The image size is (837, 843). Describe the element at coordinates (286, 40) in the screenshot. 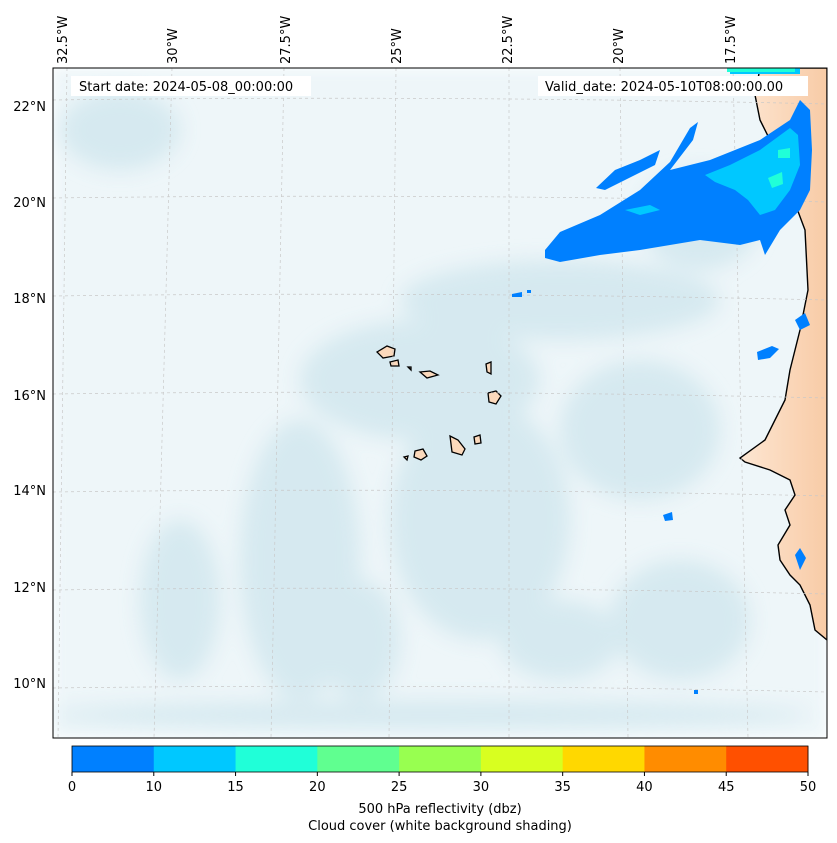

I see `lon-label: 27.5°W` at that location.